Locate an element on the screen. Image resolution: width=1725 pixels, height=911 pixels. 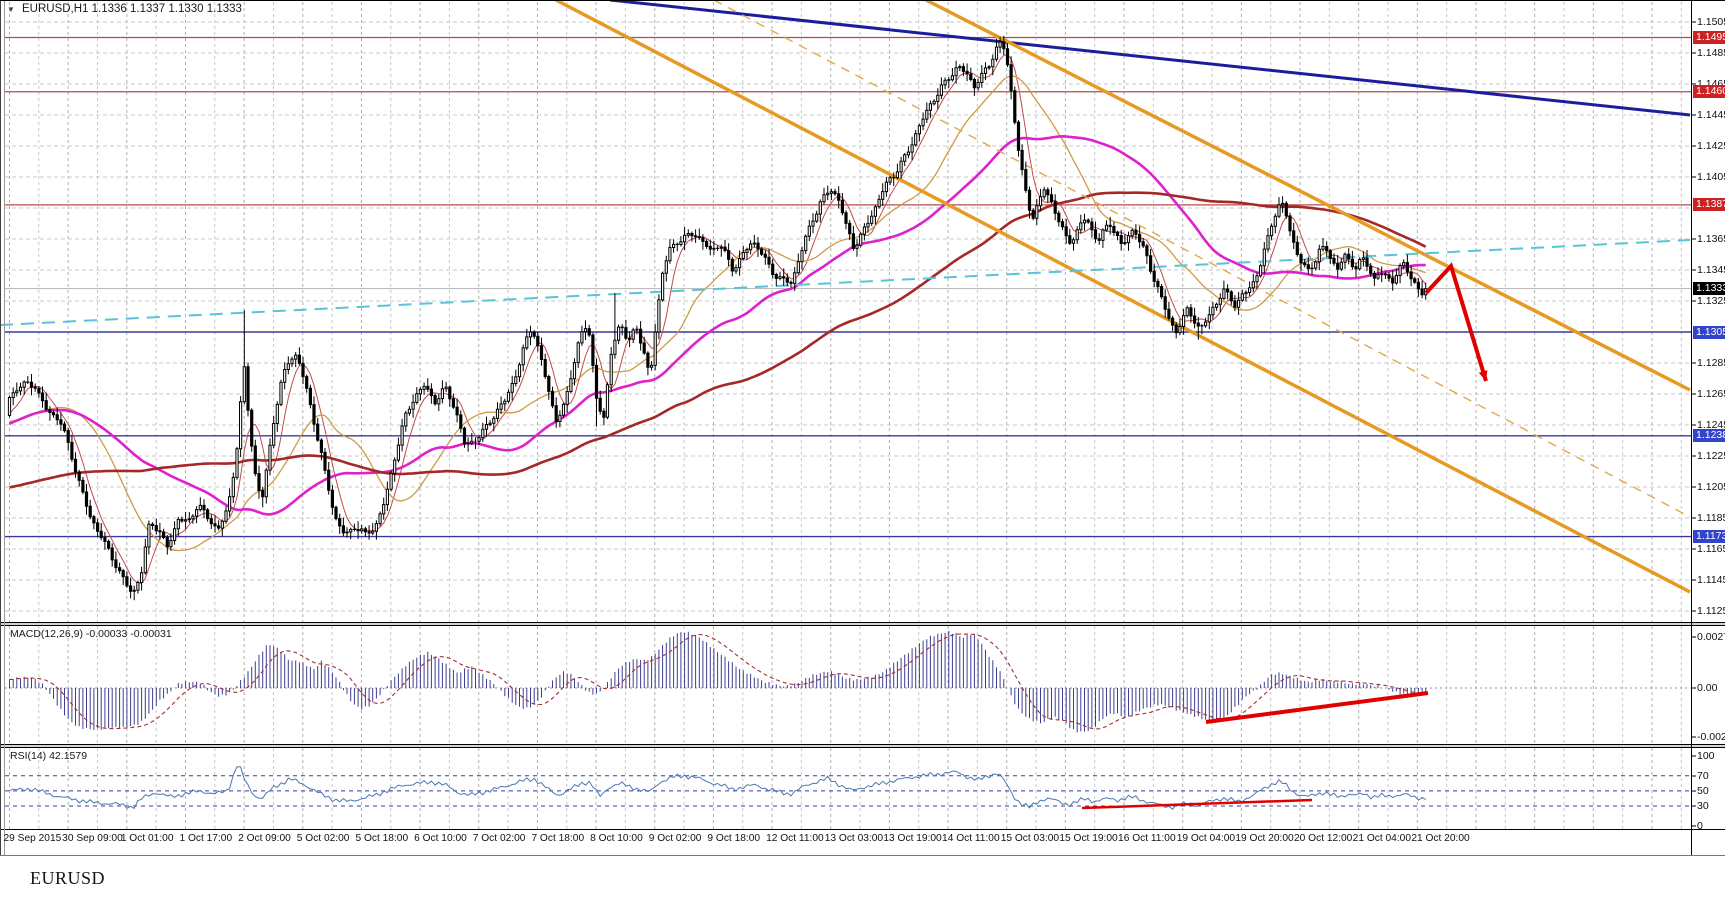
date-tick-label: 12 Oct 11:00 is located at coordinates (795, 838).